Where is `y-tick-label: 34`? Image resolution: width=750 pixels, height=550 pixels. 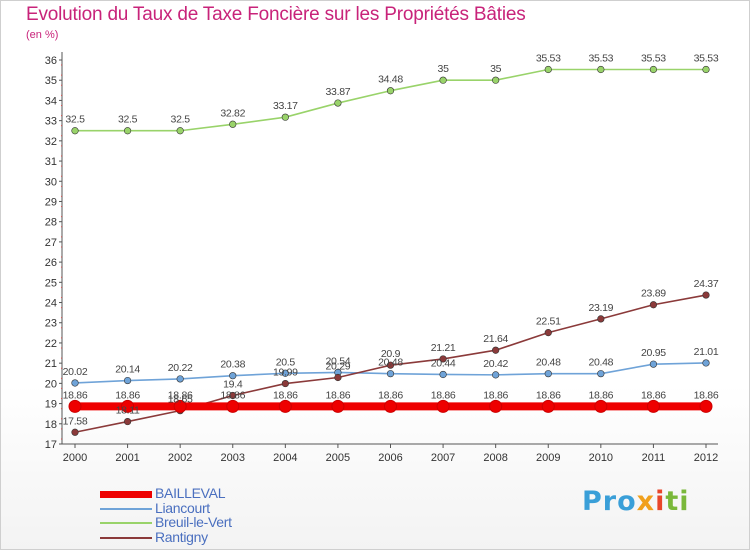 y-tick-label: 34 is located at coordinates (51, 101).